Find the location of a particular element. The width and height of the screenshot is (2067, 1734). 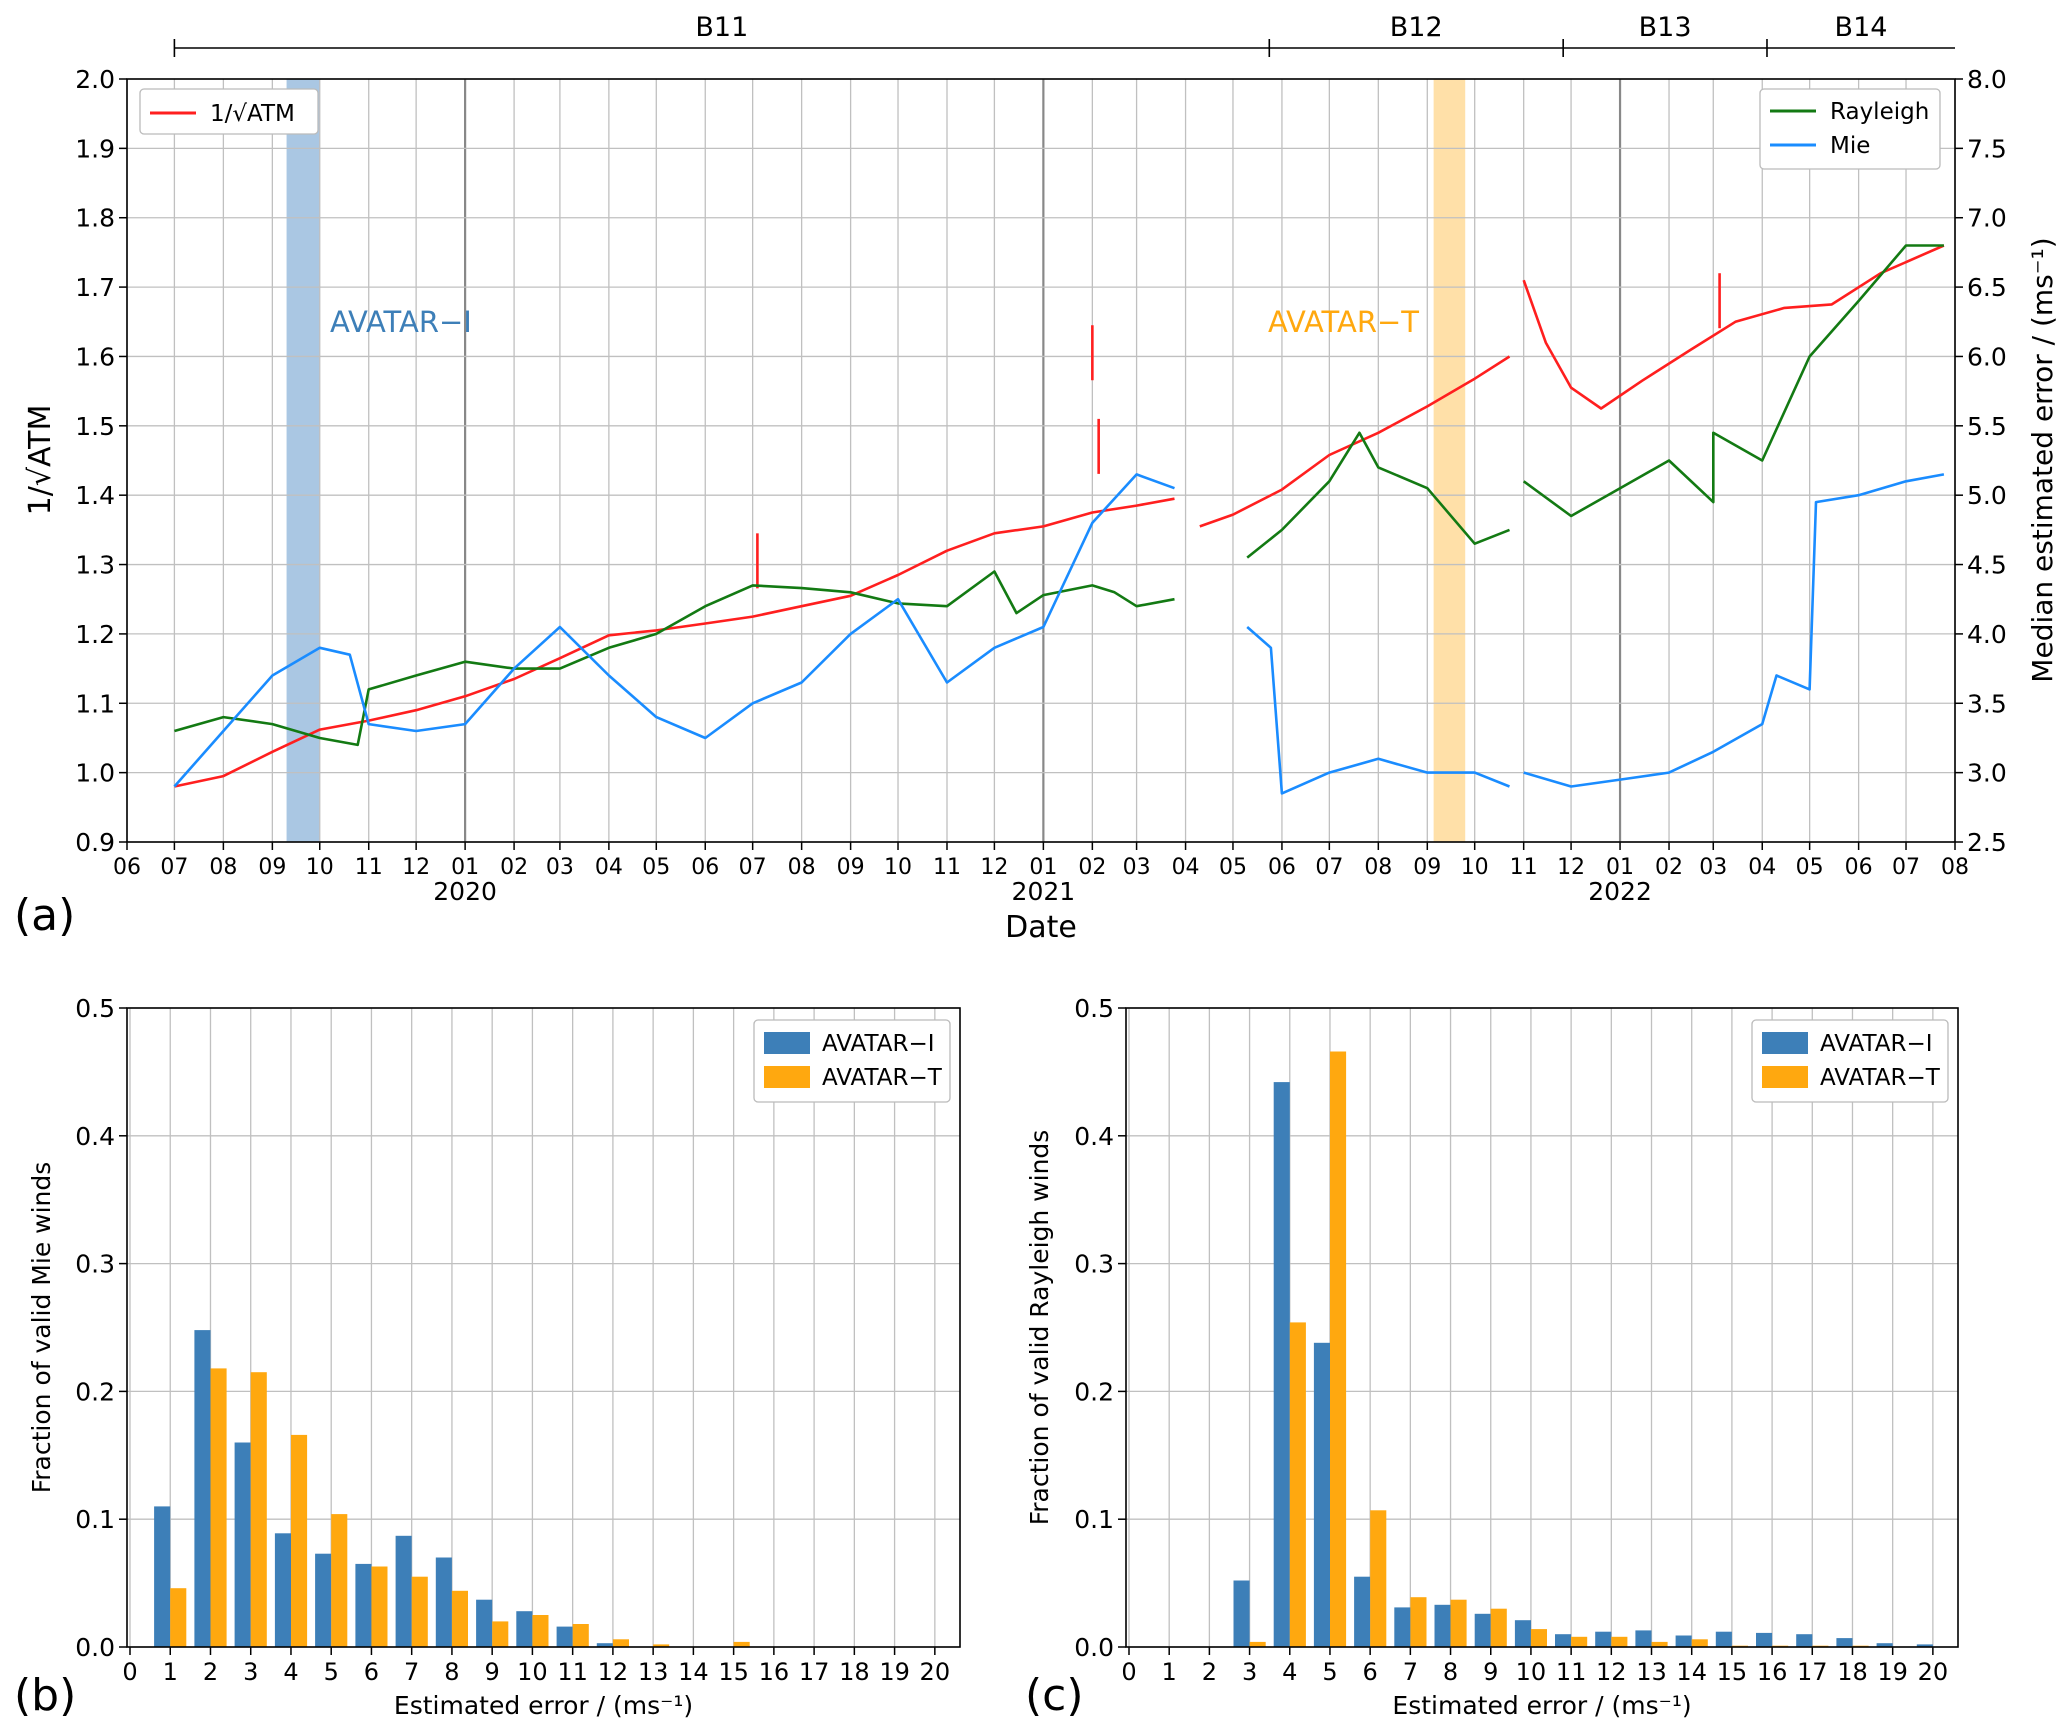

y-tick-label-right: 3.0 is located at coordinates (1987, 773).